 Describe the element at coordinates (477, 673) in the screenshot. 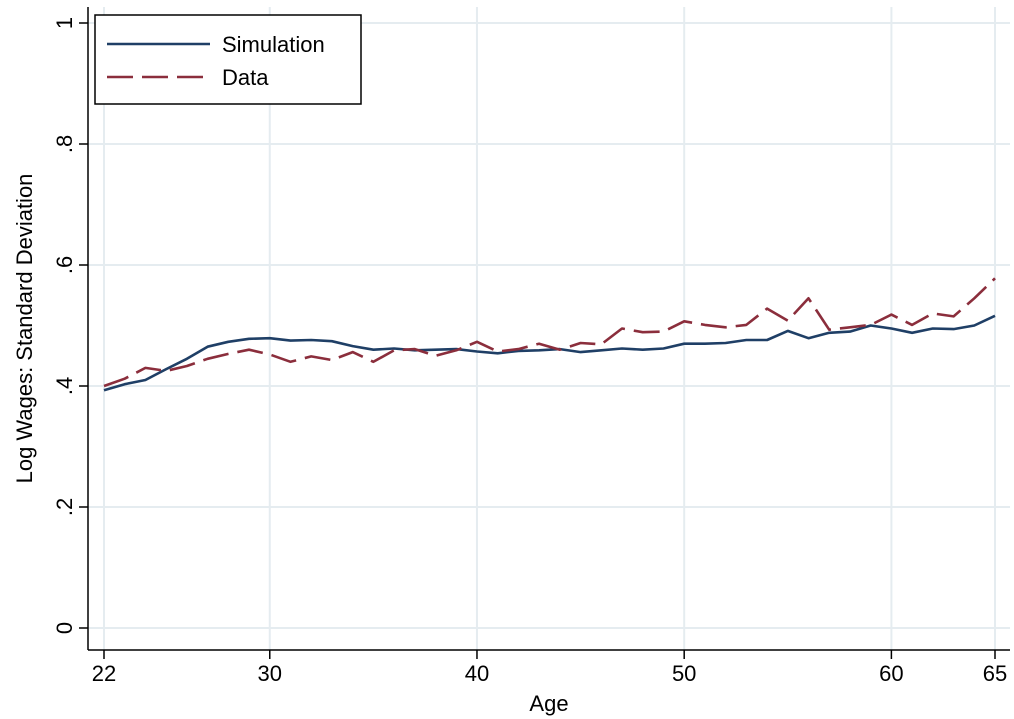

I see `x-tick-label: 40` at that location.